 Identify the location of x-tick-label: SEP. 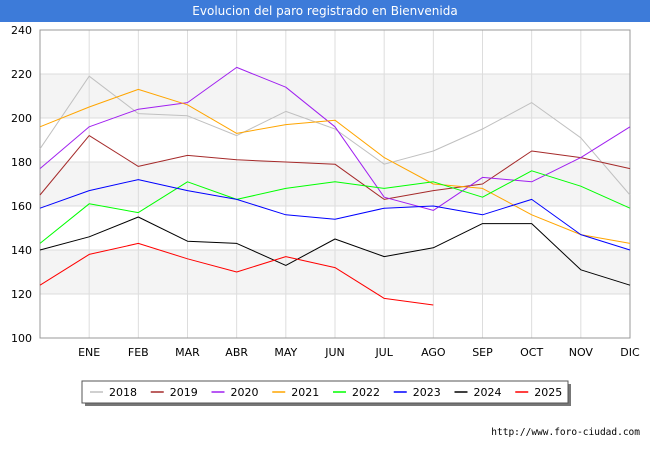
(482, 352).